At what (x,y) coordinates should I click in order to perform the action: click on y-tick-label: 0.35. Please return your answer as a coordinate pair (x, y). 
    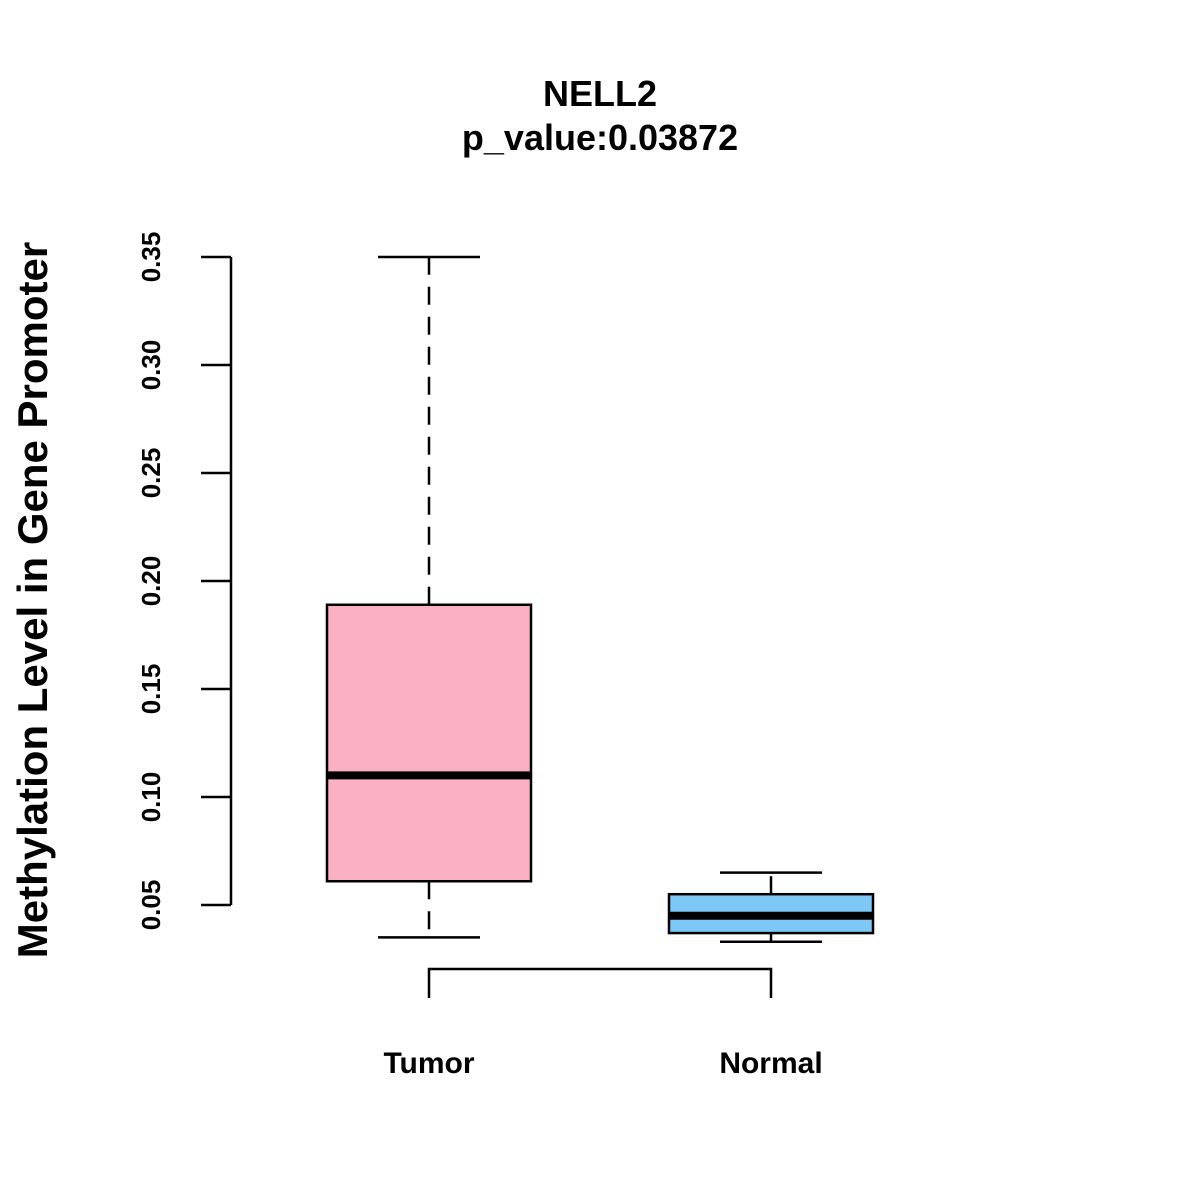
    Looking at the image, I should click on (151, 257).